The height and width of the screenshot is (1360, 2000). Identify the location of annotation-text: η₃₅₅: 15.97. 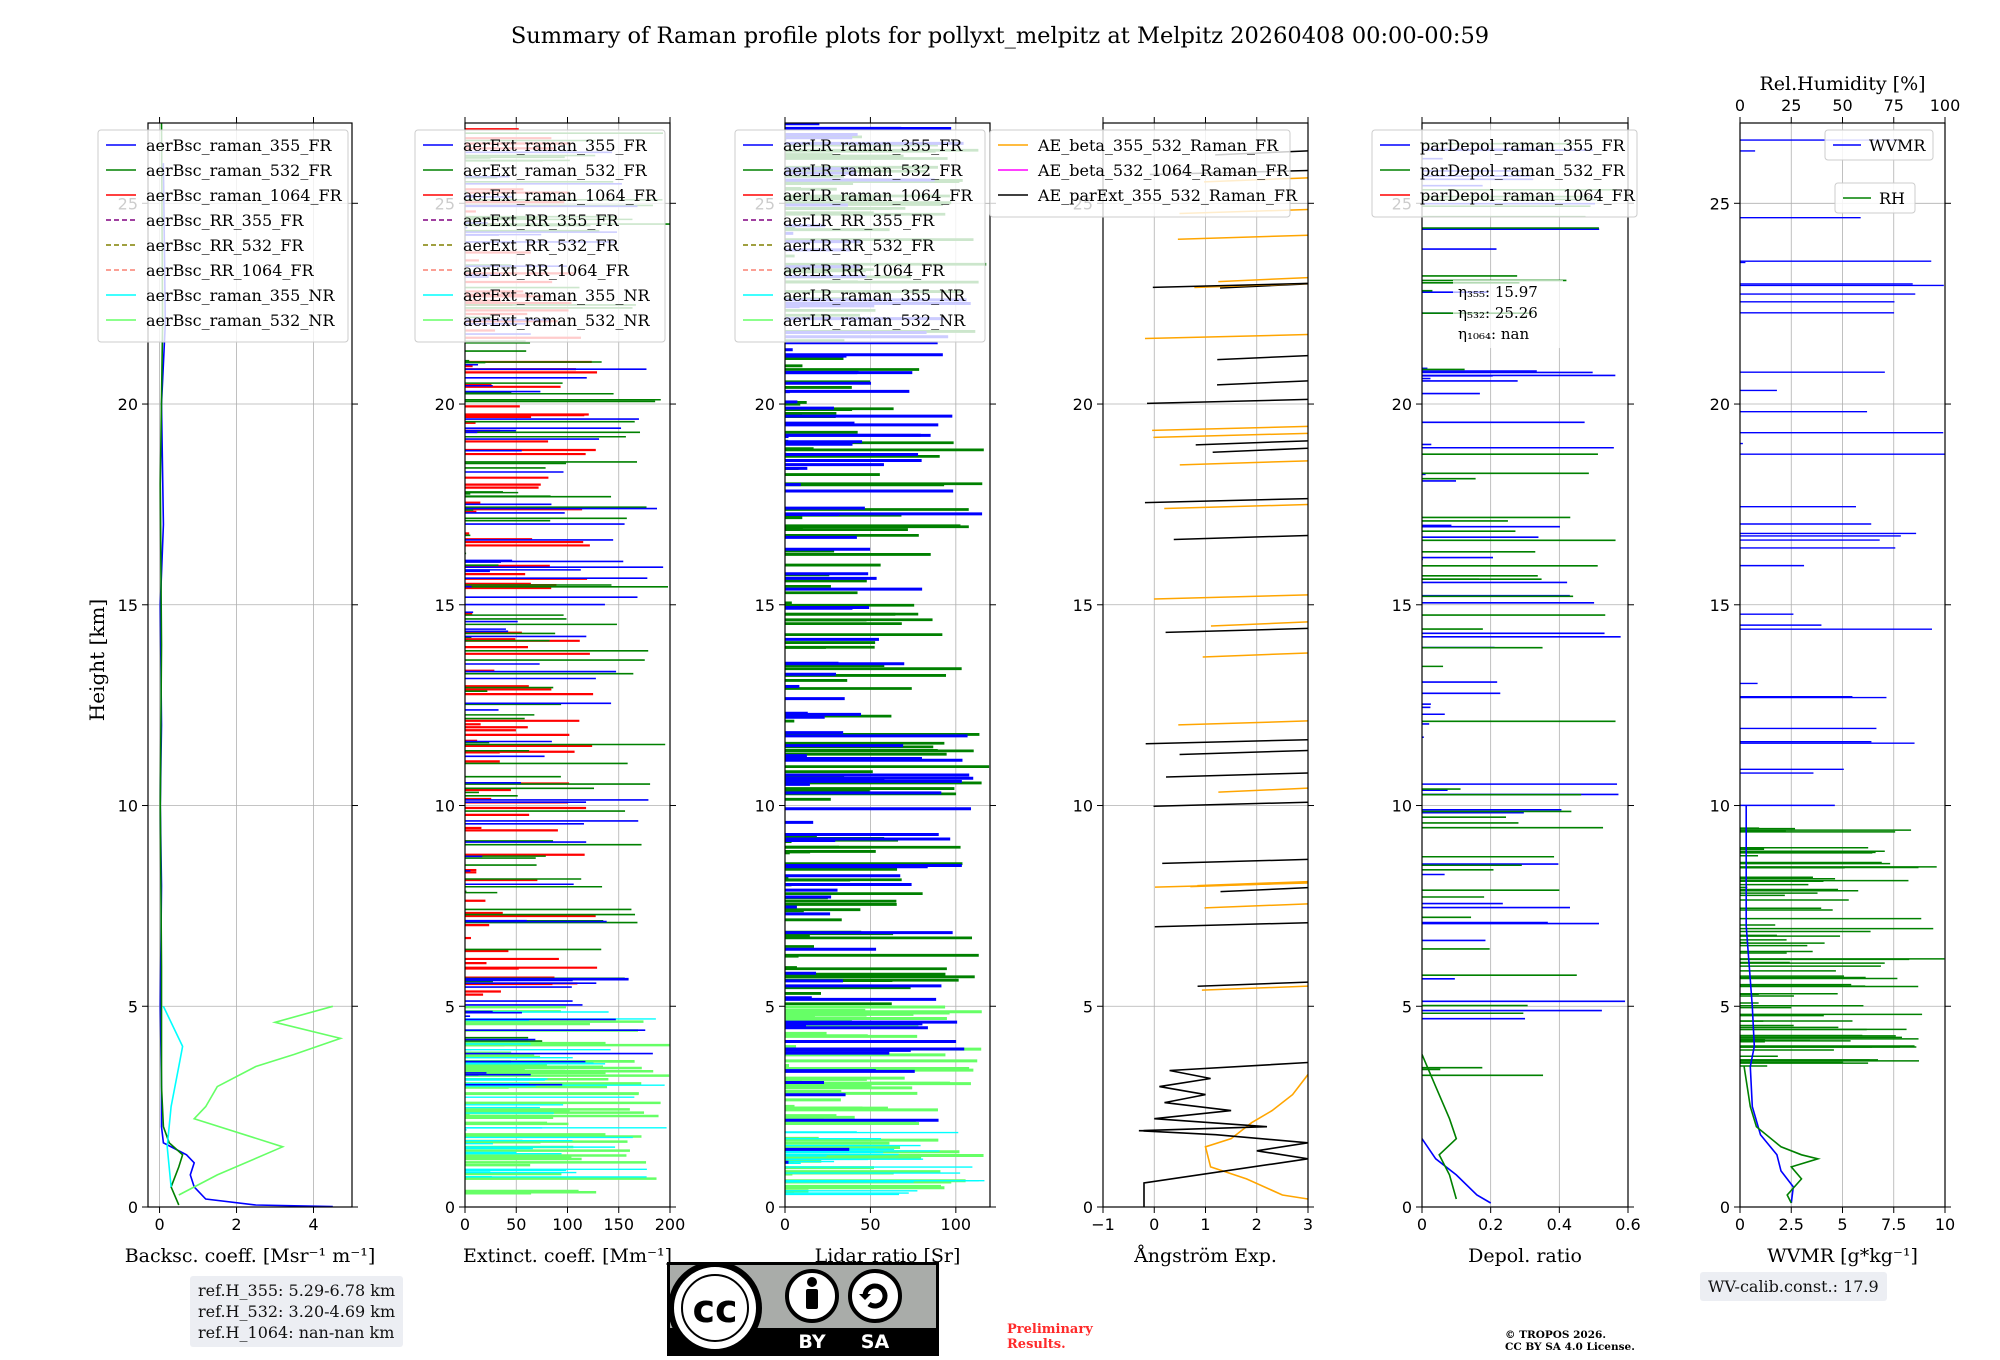
(1498, 292).